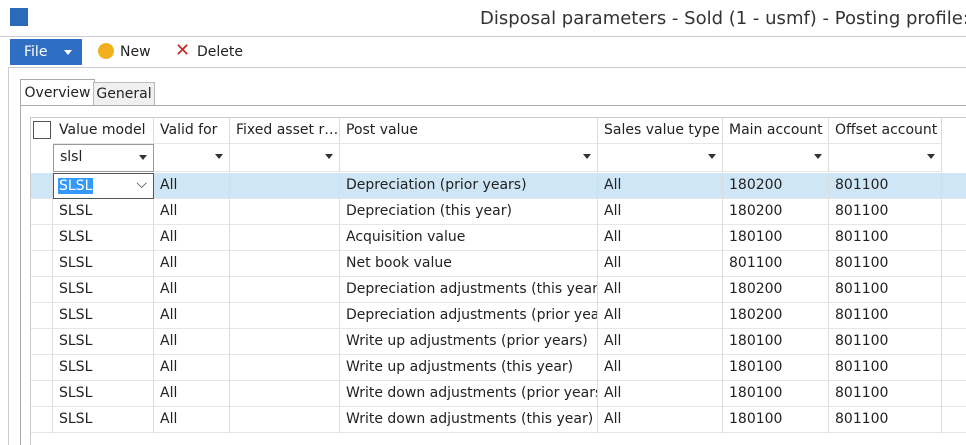 The height and width of the screenshot is (445, 966). What do you see at coordinates (469, 186) in the screenshot?
I see `grid-cell: Depreciation (prior years)` at bounding box center [469, 186].